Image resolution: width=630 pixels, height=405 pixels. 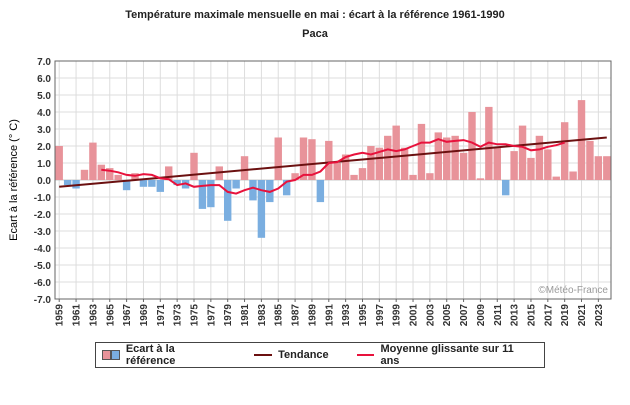 I want to click on legend-item-moving-average: Moyenne glissante sur 11 ans, so click(x=445, y=355).